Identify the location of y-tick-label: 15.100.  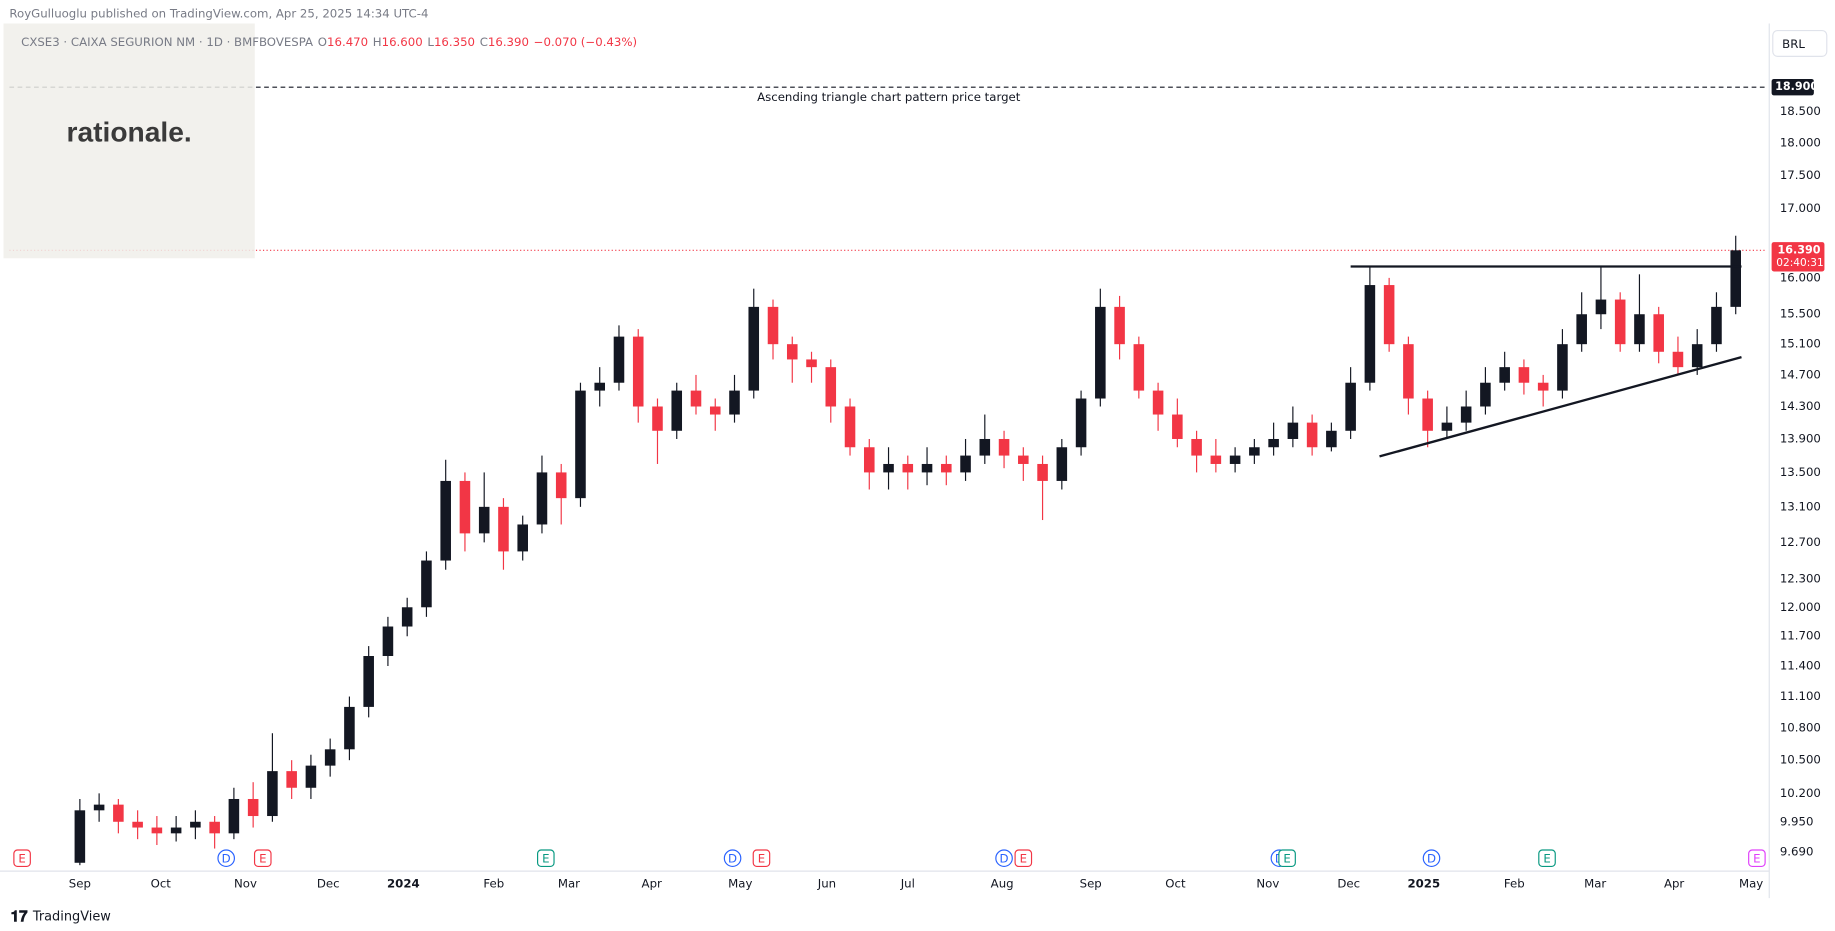
(1800, 344).